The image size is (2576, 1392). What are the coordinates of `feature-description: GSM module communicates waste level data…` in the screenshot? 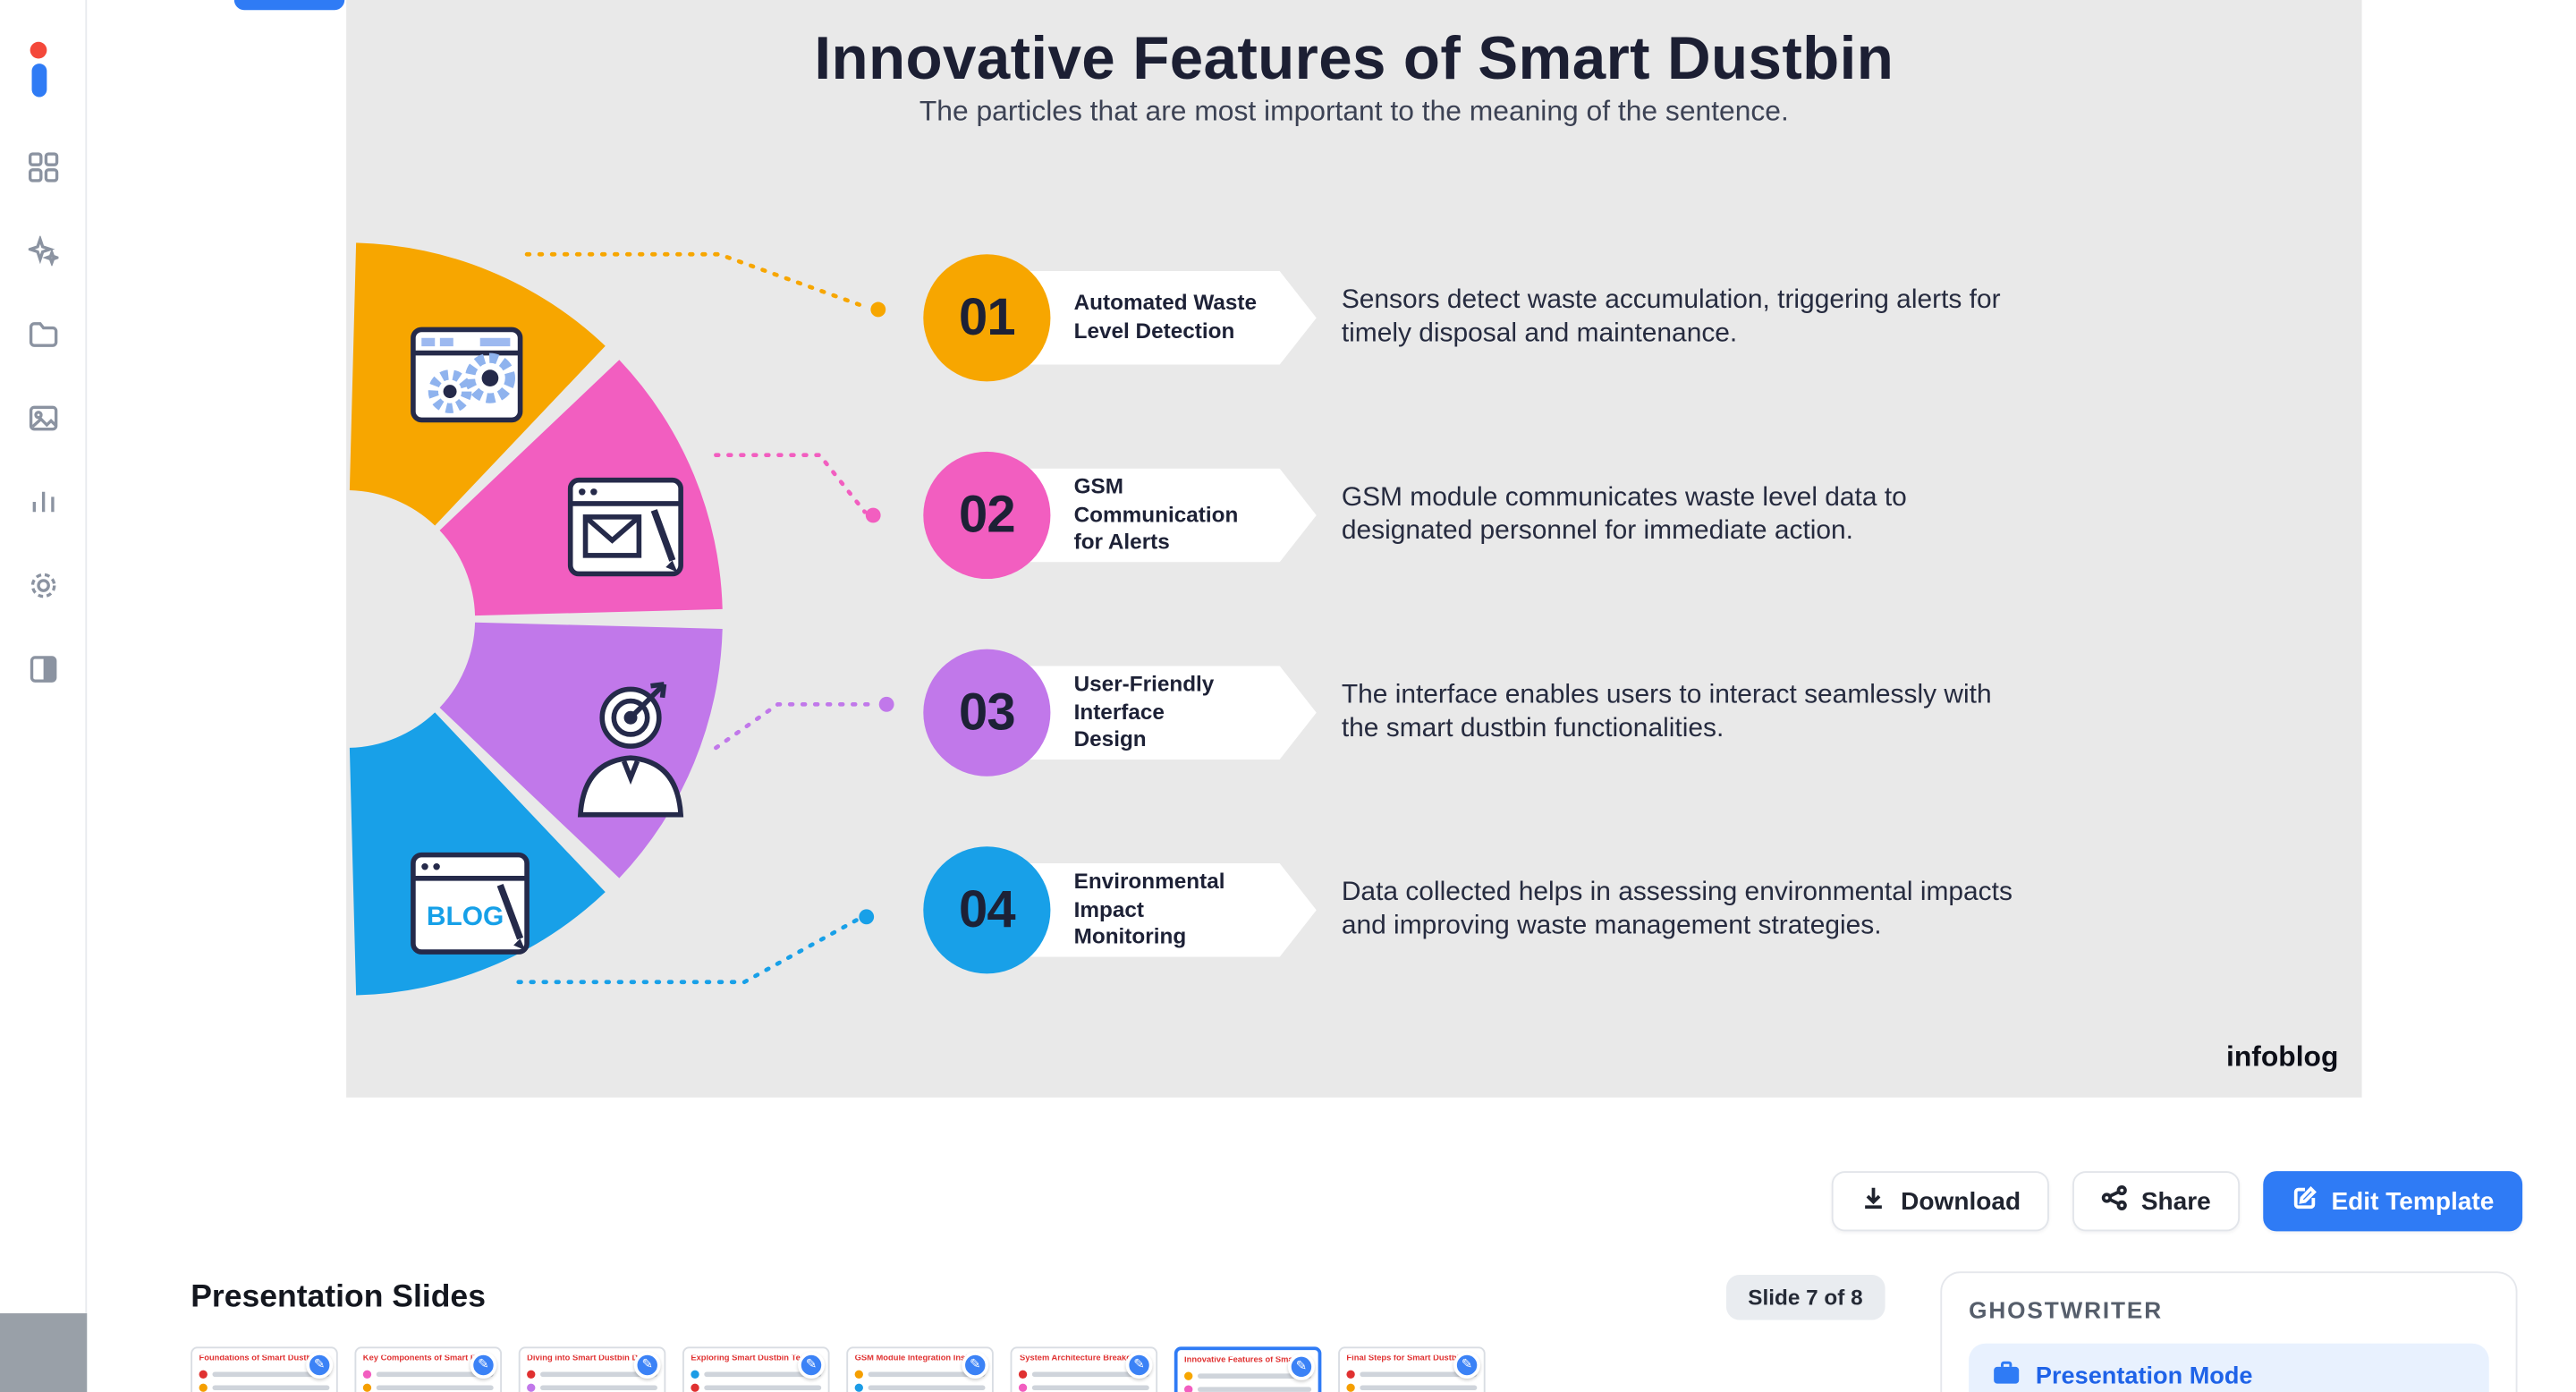 It's located at (1624, 514).